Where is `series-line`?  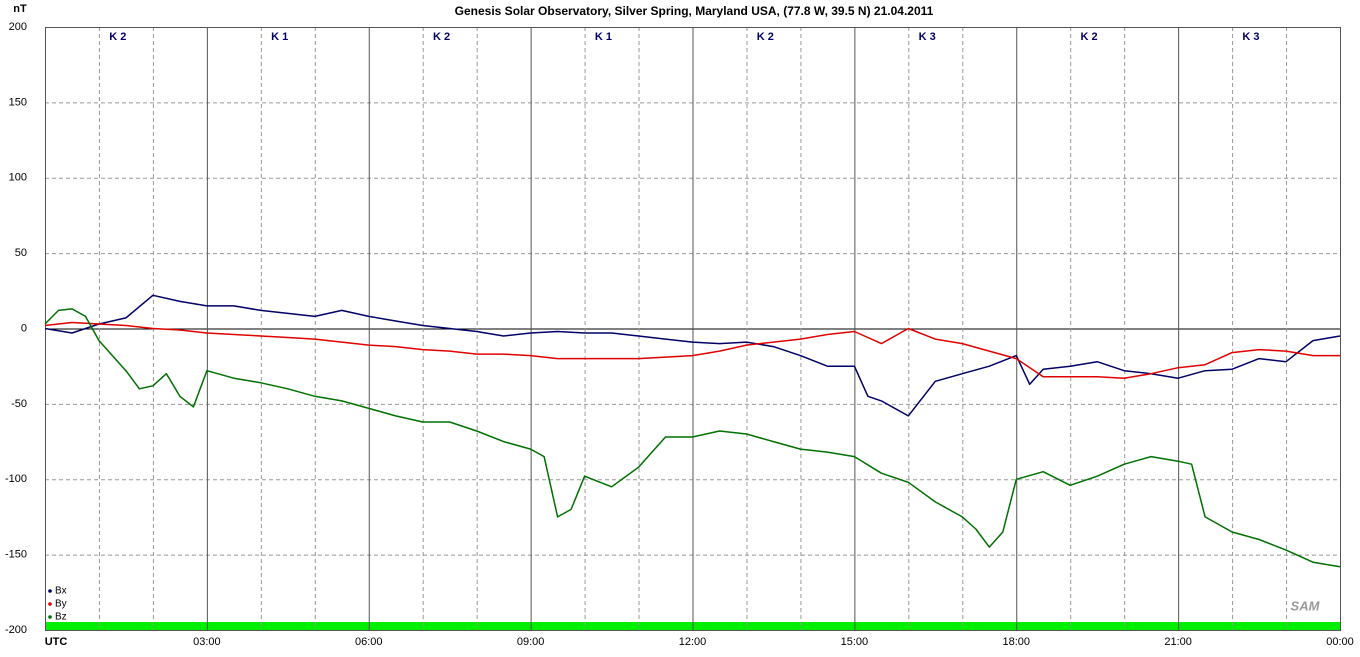 series-line is located at coordinates (692, 350).